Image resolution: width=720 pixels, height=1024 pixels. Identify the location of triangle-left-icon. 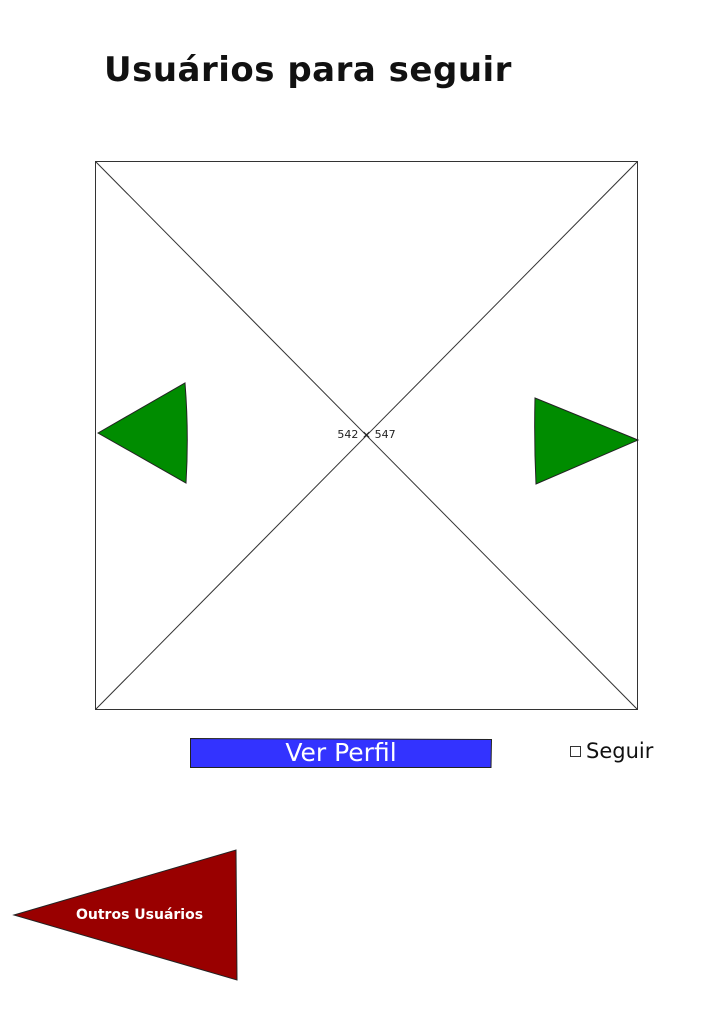
(142, 433).